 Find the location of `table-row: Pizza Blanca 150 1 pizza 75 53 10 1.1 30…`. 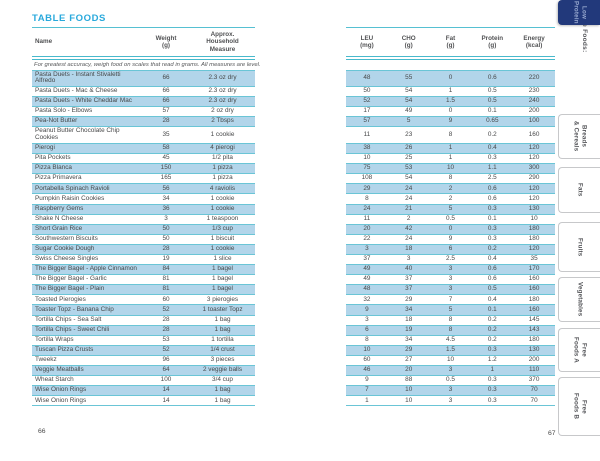

table-row: Pizza Blanca 150 1 pizza 75 53 10 1.1 30… is located at coordinates (293, 169).